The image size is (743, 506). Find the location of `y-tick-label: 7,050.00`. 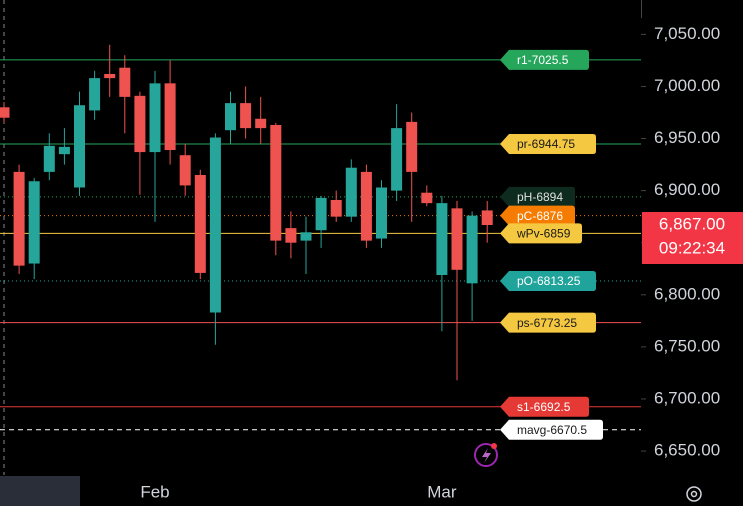

y-tick-label: 7,050.00 is located at coordinates (687, 33).